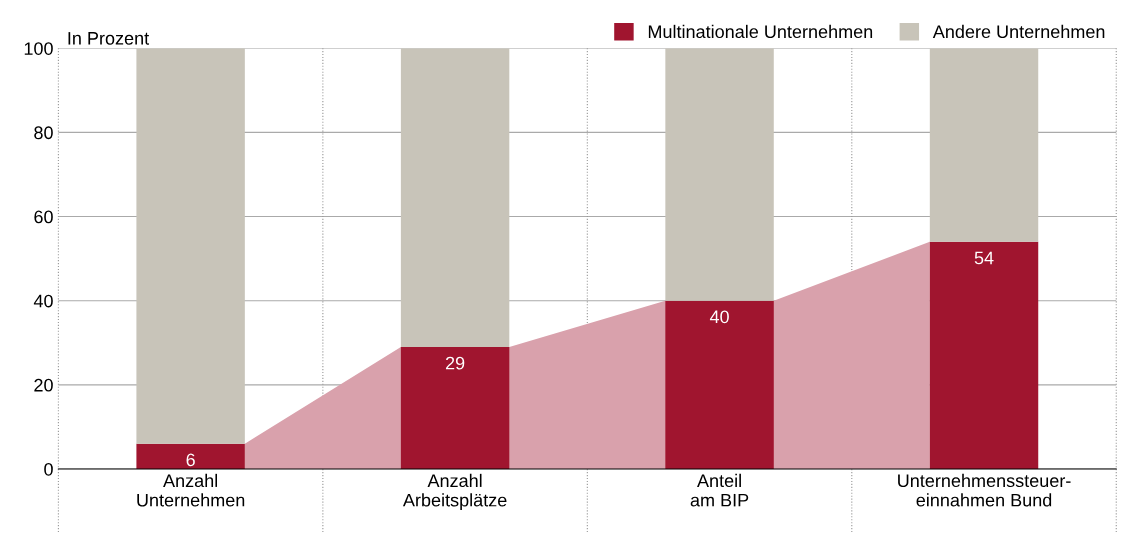  What do you see at coordinates (719, 490) in the screenshot?
I see `x-tick-label: Anteil am BIP` at bounding box center [719, 490].